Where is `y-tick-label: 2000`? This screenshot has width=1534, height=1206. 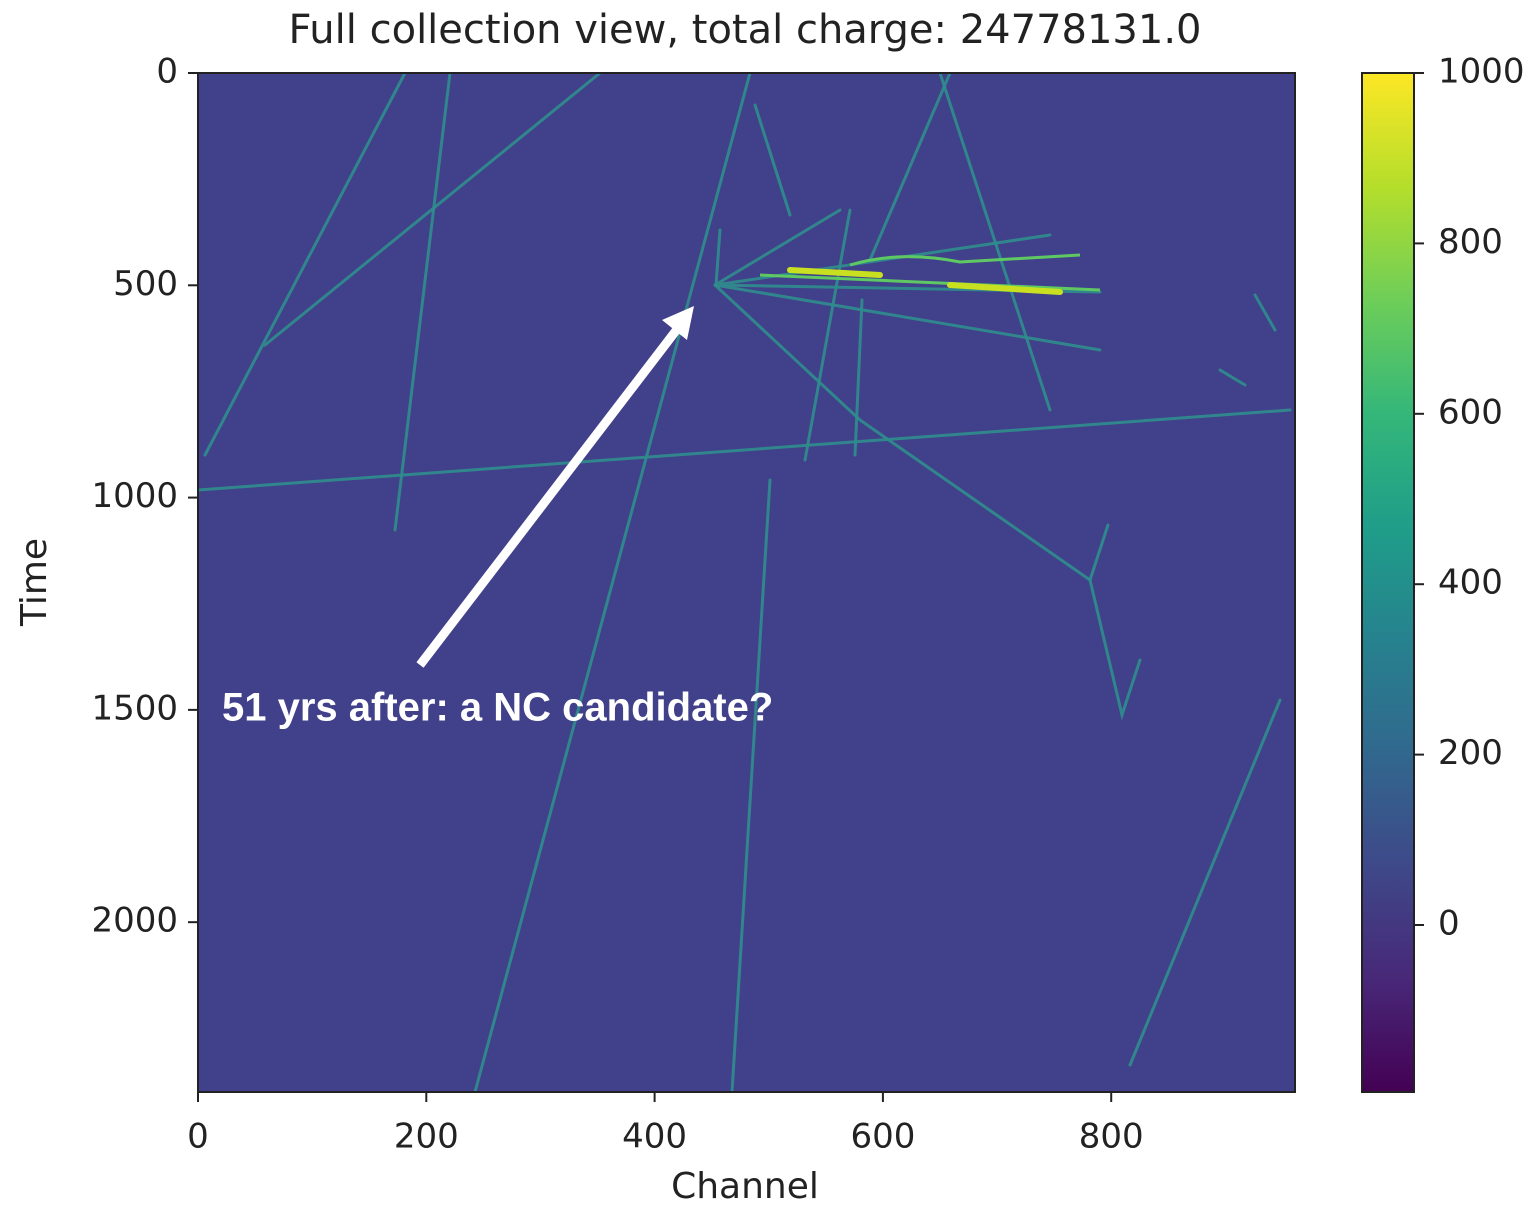 y-tick-label: 2000 is located at coordinates (134, 921).